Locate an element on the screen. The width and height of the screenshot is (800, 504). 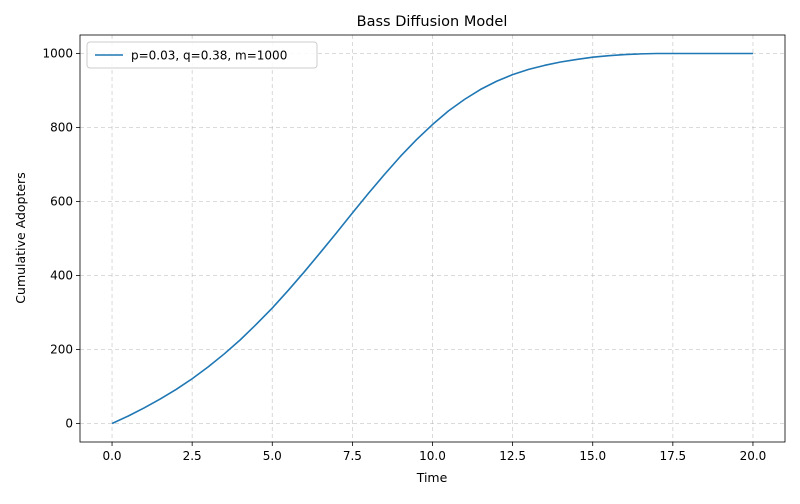
y-tick-label: 800 is located at coordinates (61, 128).